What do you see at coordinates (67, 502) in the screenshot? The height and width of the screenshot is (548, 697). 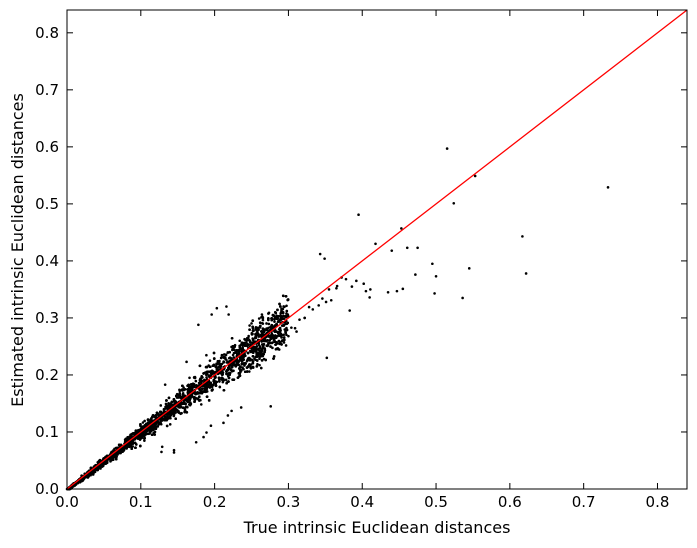 I see `x-tick-label: 0.0` at bounding box center [67, 502].